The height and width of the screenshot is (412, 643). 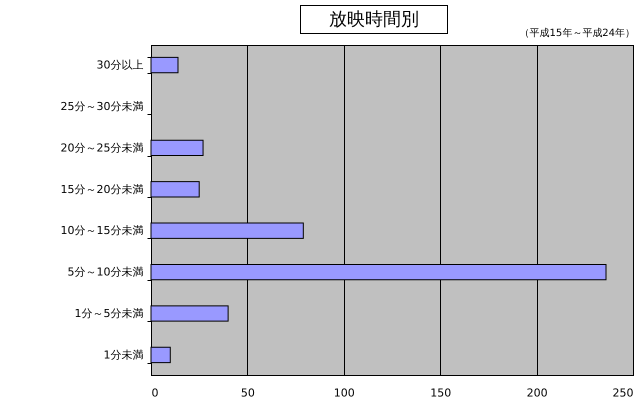 I want to click on x-tick-label: 0, so click(x=155, y=393).